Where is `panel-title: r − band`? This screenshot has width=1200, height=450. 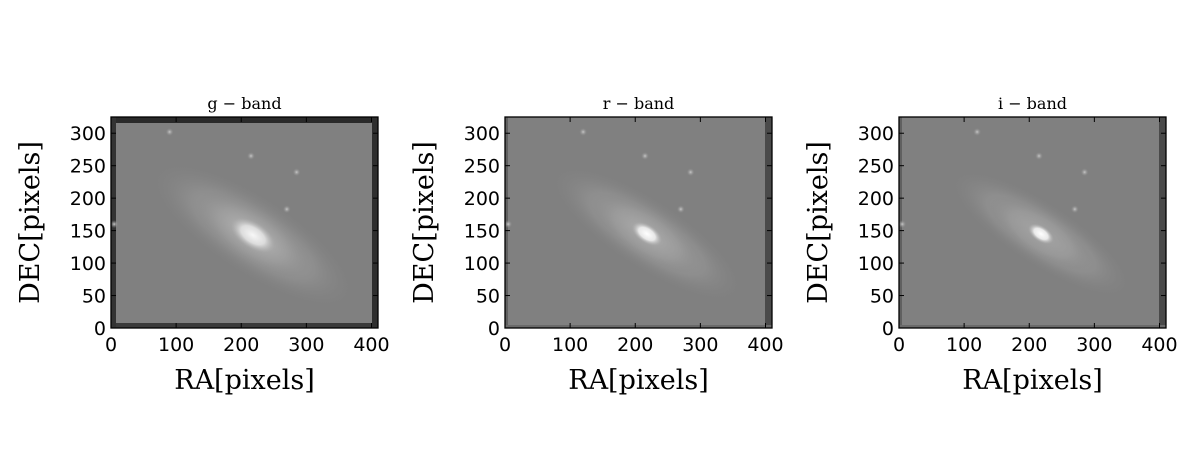
panel-title: r − band is located at coordinates (639, 103).